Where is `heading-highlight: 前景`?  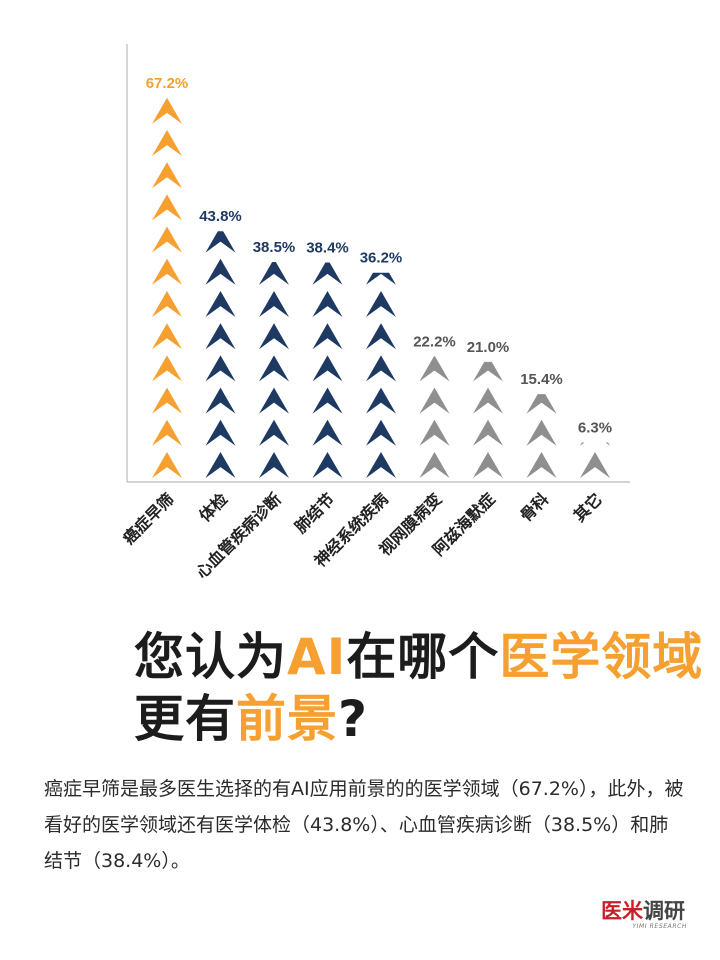
heading-highlight: 前景 is located at coordinates (287, 719).